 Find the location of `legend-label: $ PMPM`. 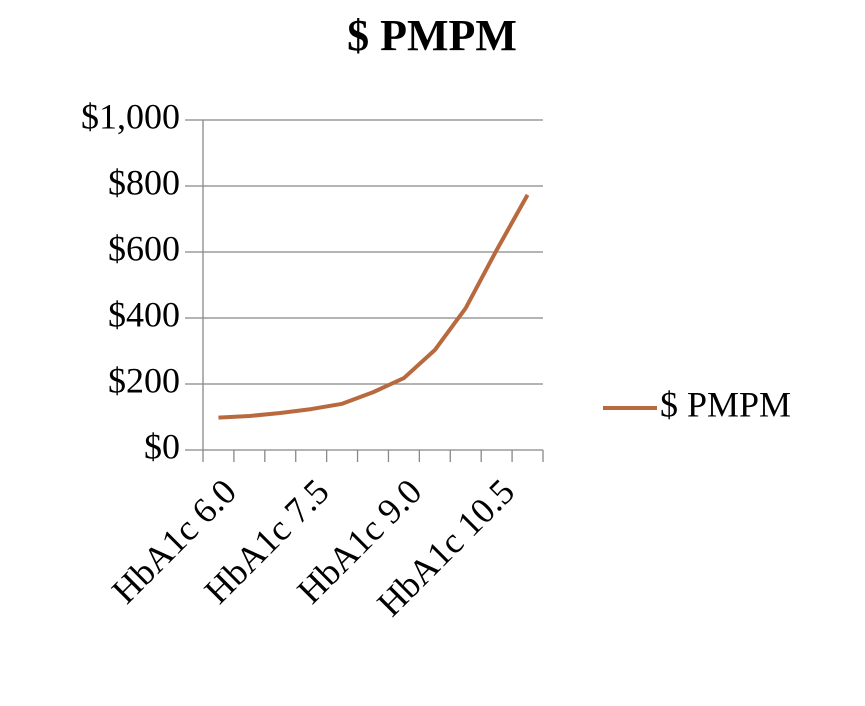

legend-label: $ PMPM is located at coordinates (725, 404).